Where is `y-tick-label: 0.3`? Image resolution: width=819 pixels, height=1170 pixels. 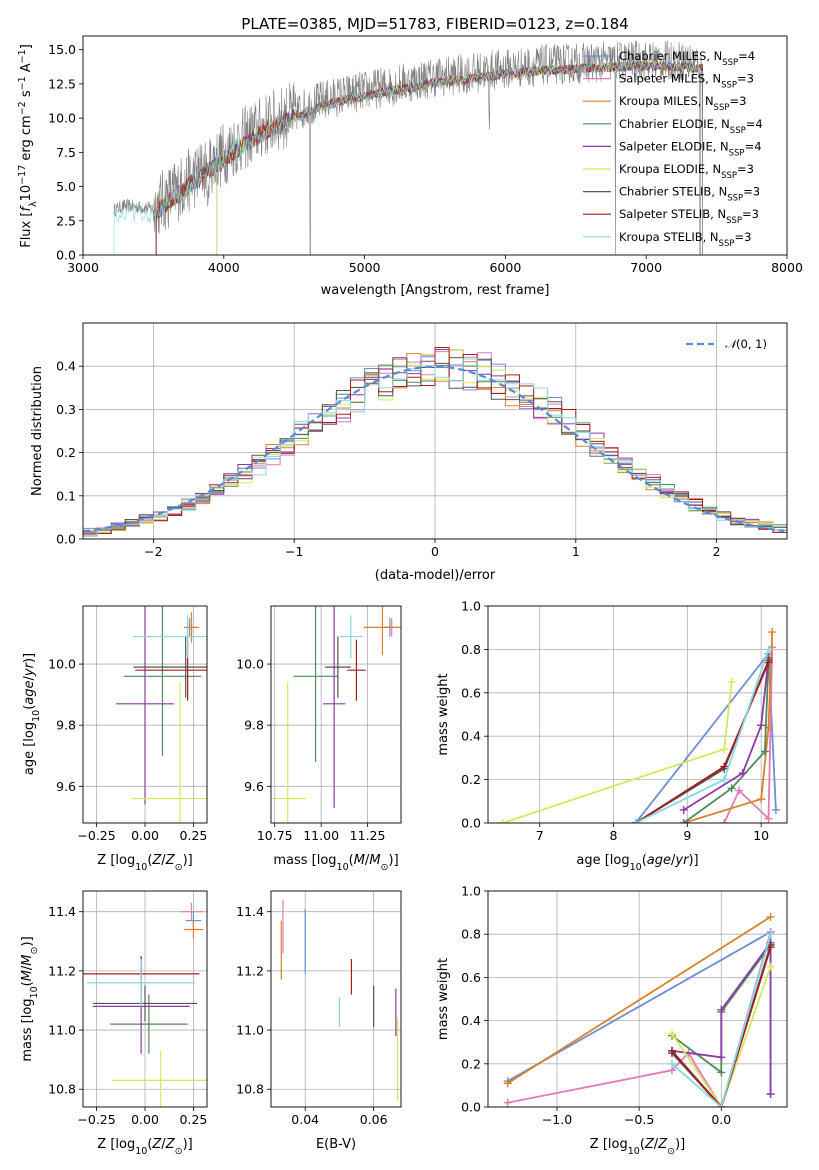 y-tick-label: 0.3 is located at coordinates (66, 409).